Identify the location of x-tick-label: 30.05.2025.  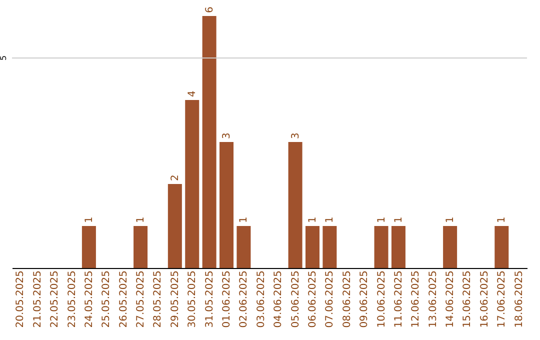
(192, 299).